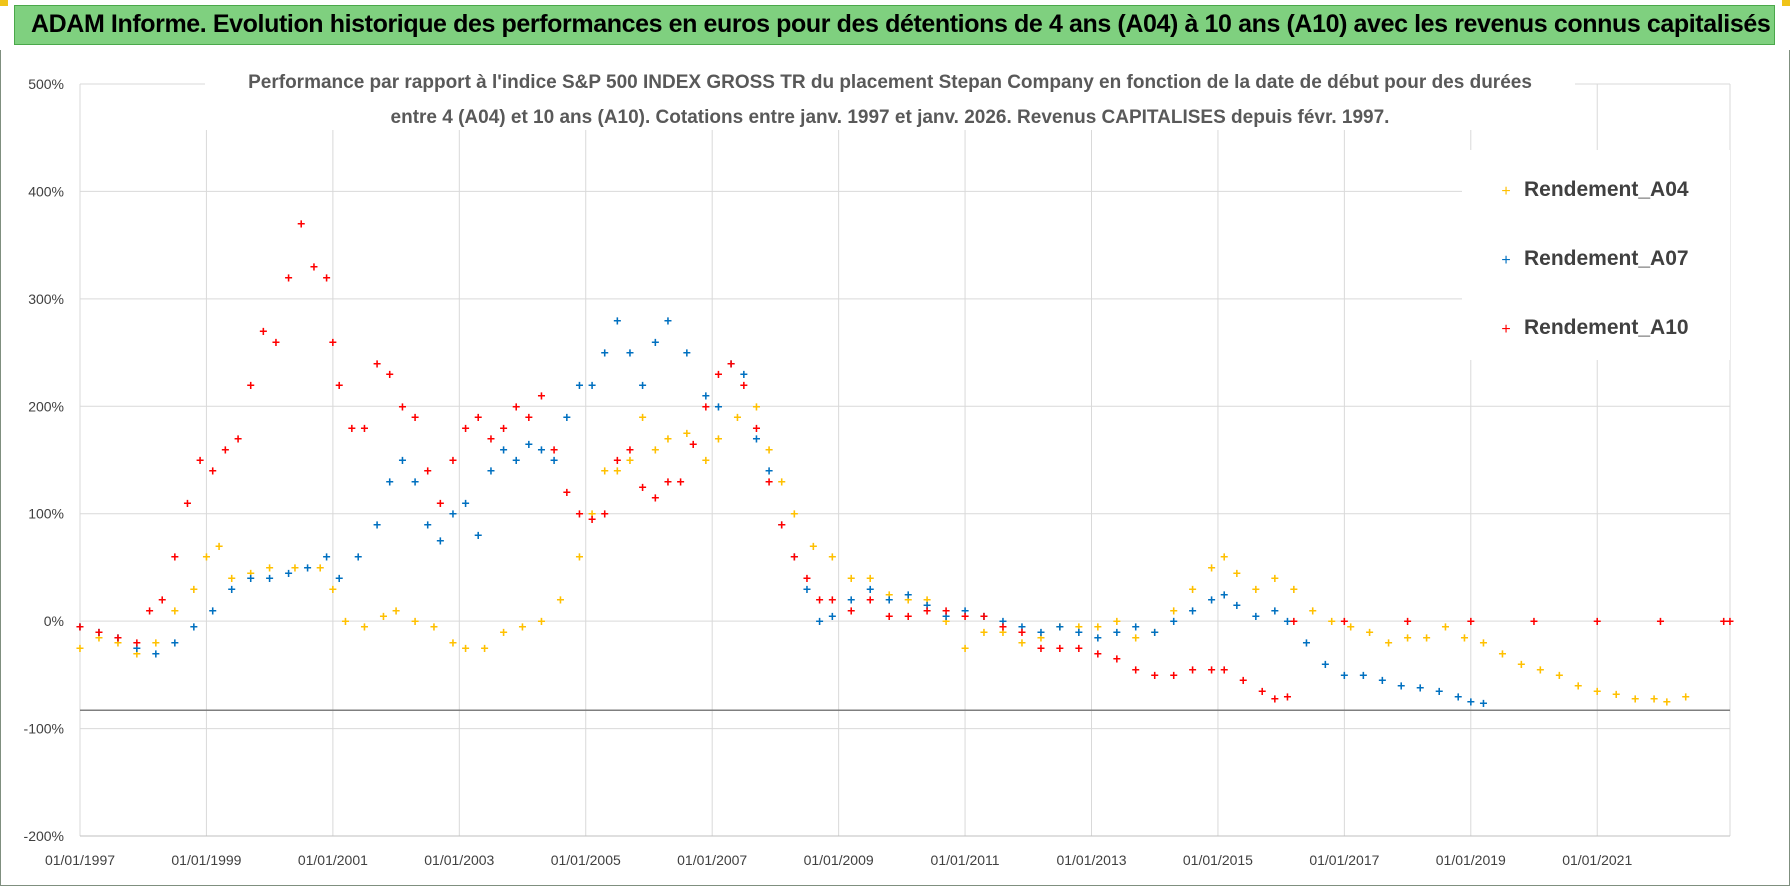 This screenshot has width=1790, height=886. I want to click on legend-a04-marker: +, so click(1505, 191).